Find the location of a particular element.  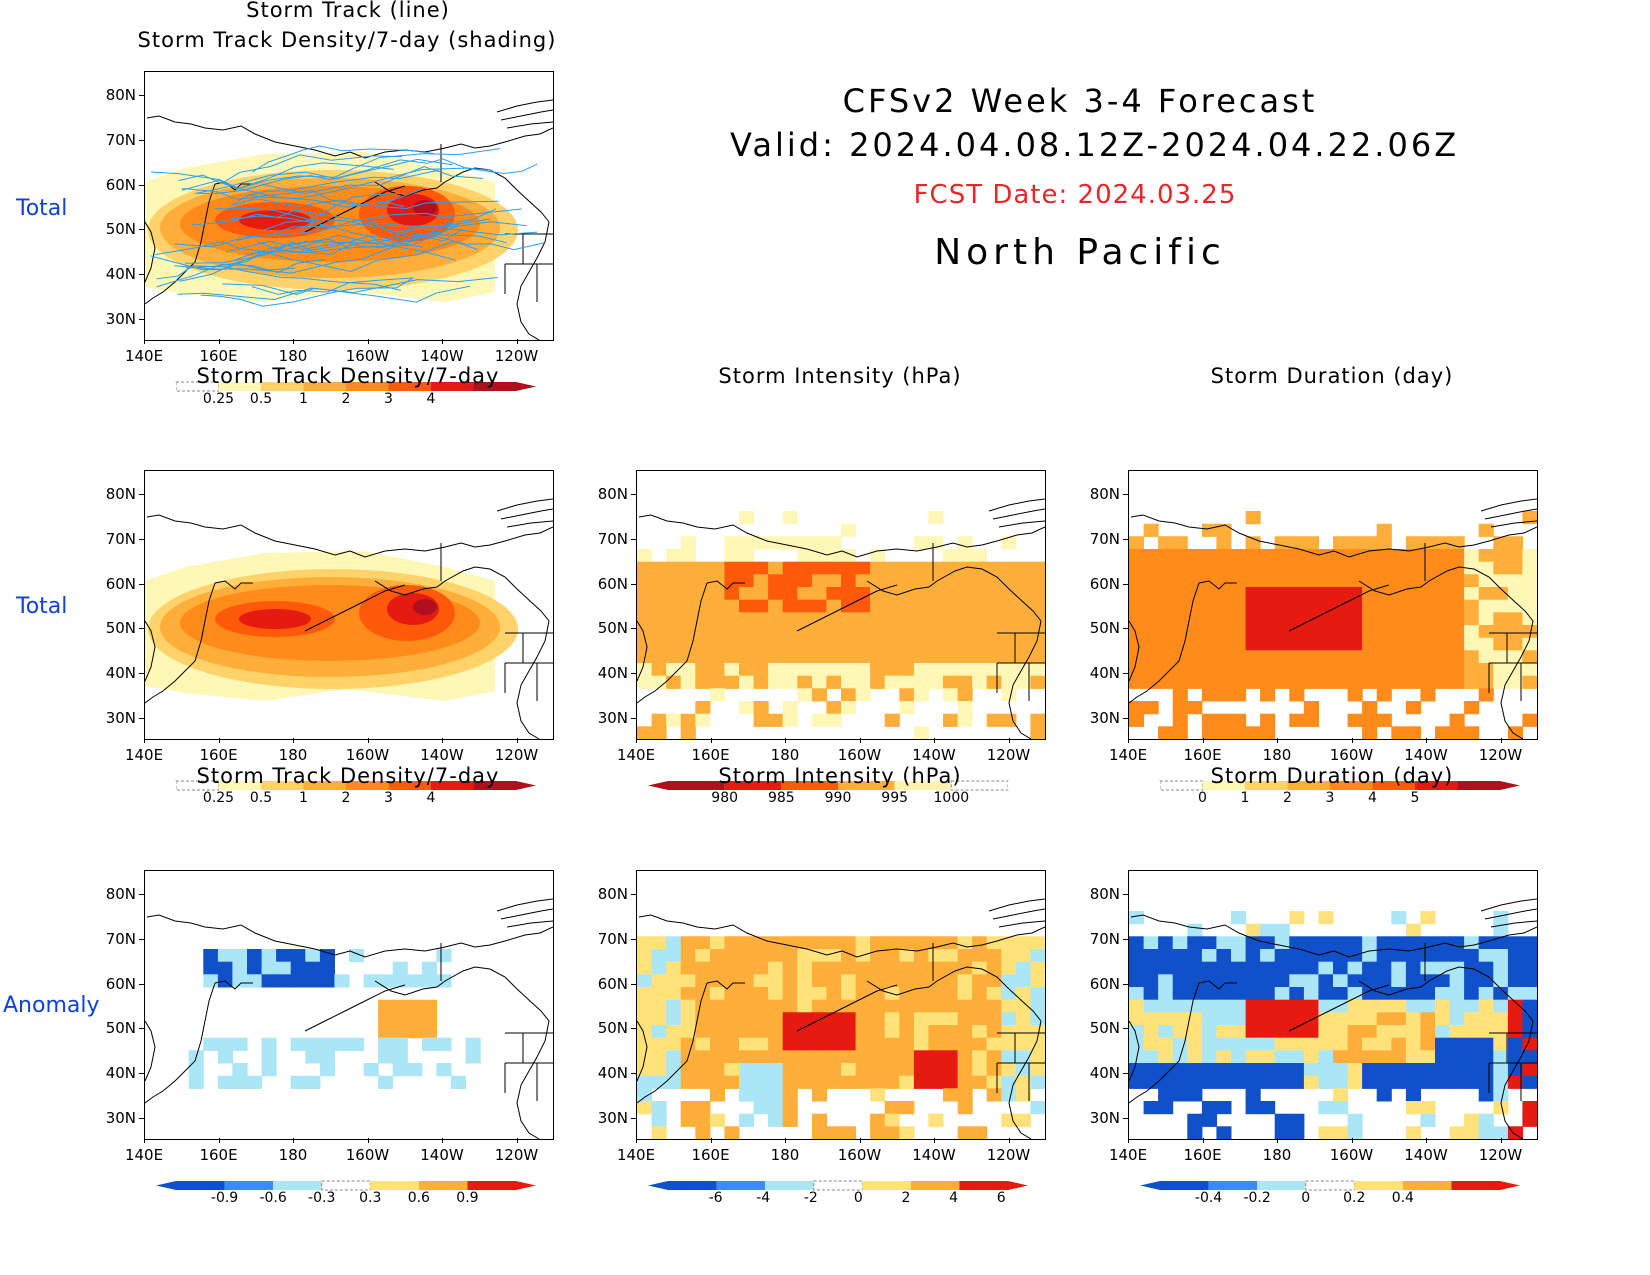

colorbar-end-right is located at coordinates (526, 386).